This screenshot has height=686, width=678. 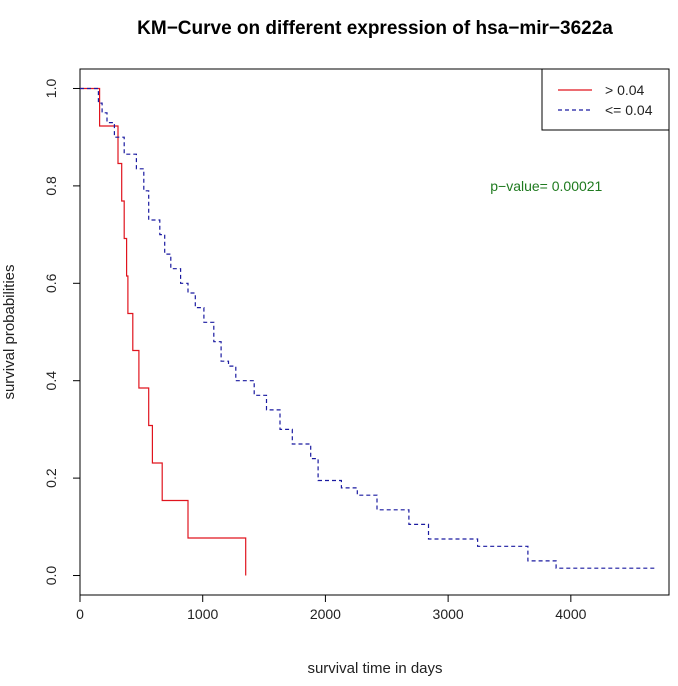 I want to click on y-axis: 0.0 0.2 0.4 0.6 0.8 1.0, so click(x=61, y=332).